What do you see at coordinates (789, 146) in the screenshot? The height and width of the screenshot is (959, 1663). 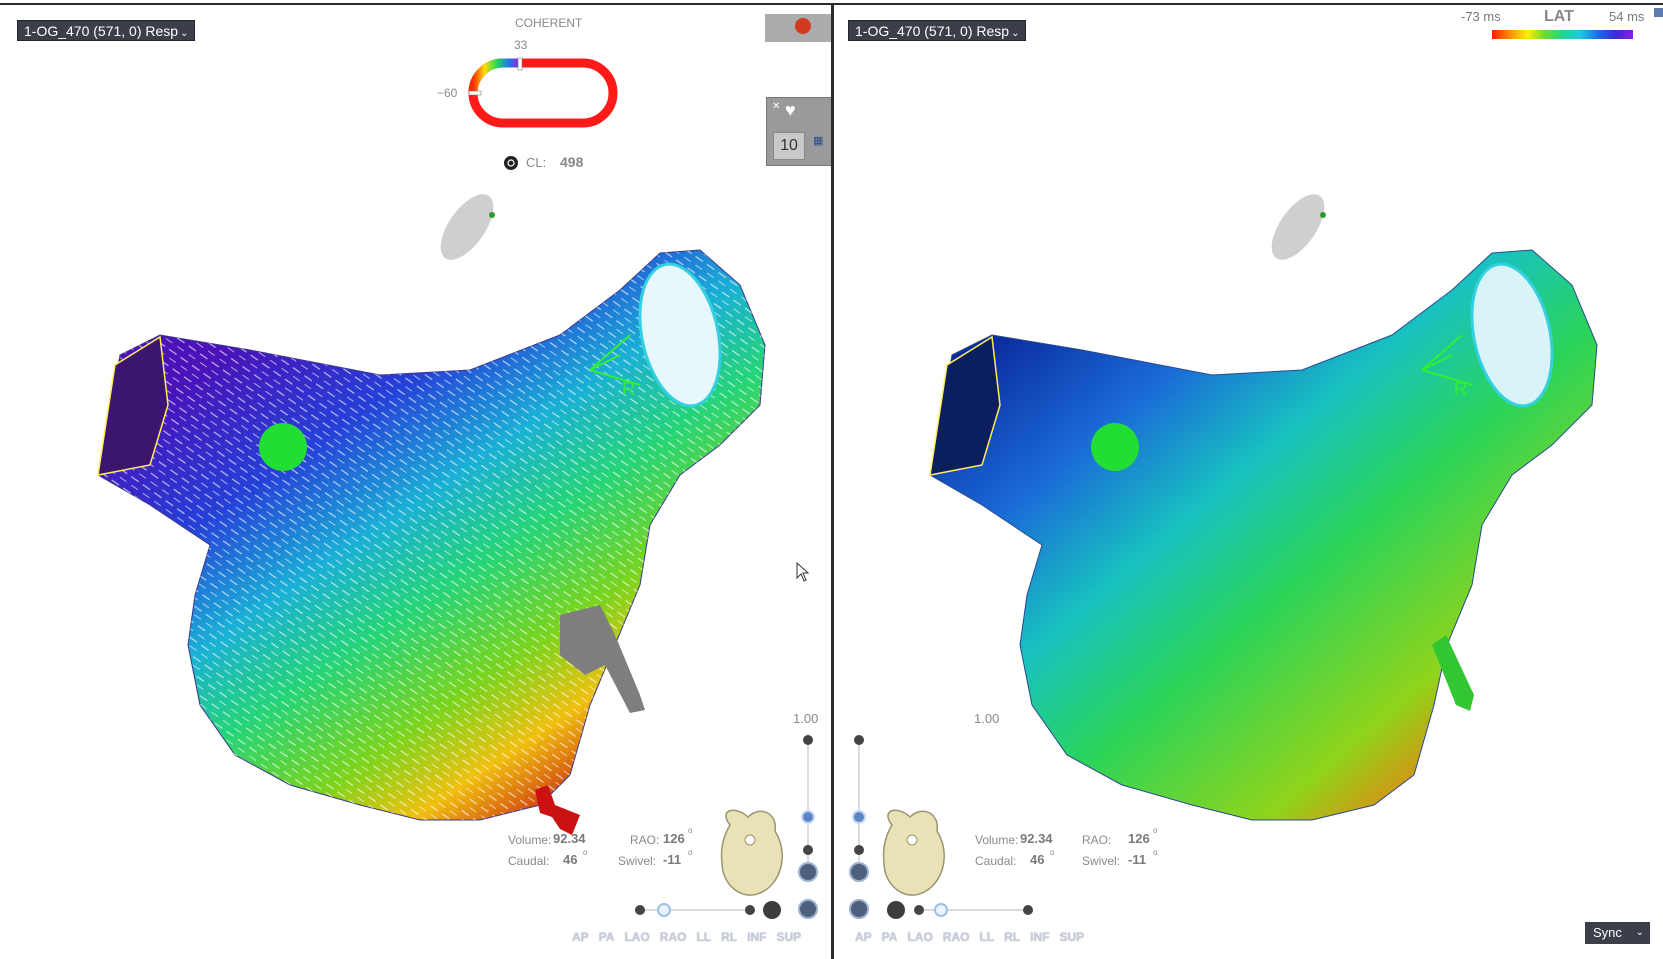 I see `tool-number: 10` at bounding box center [789, 146].